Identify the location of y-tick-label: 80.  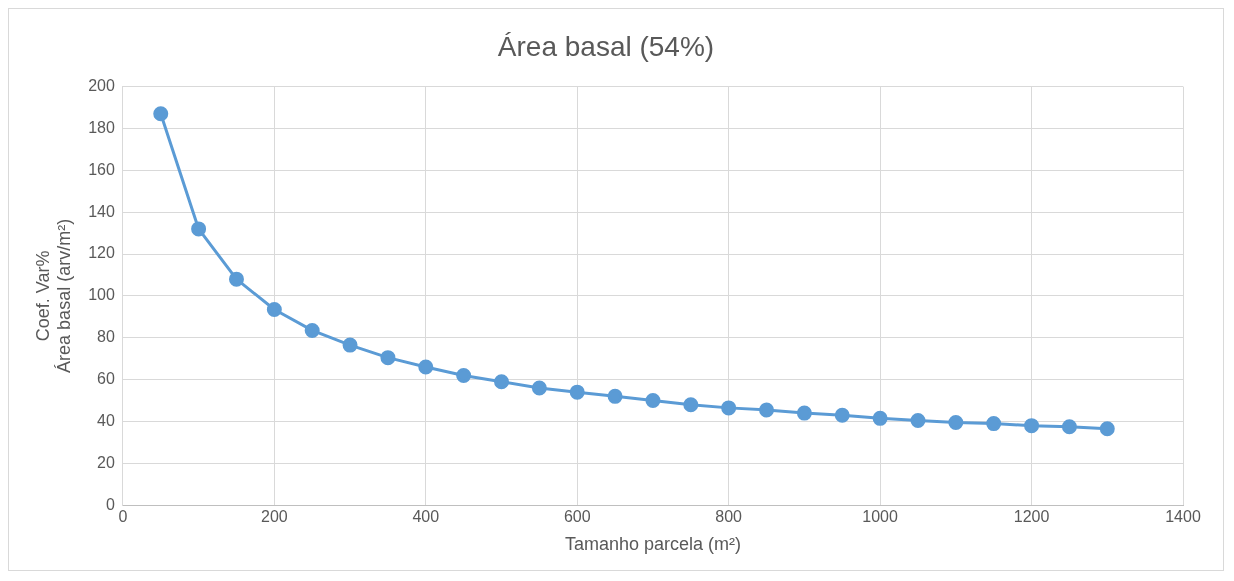
(106, 337).